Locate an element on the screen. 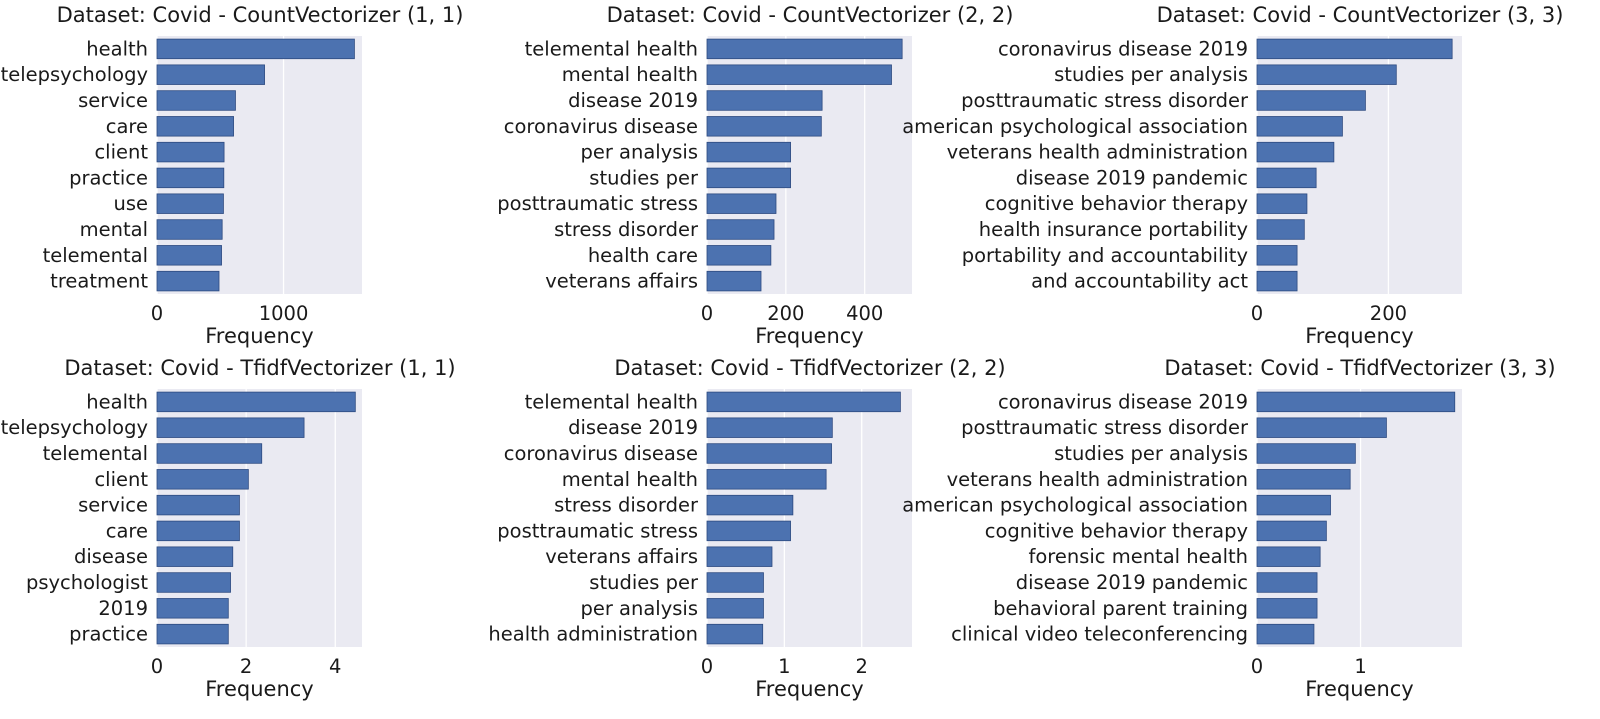 The height and width of the screenshot is (719, 1600). category-label: coronavirus disease is located at coordinates (601, 126).